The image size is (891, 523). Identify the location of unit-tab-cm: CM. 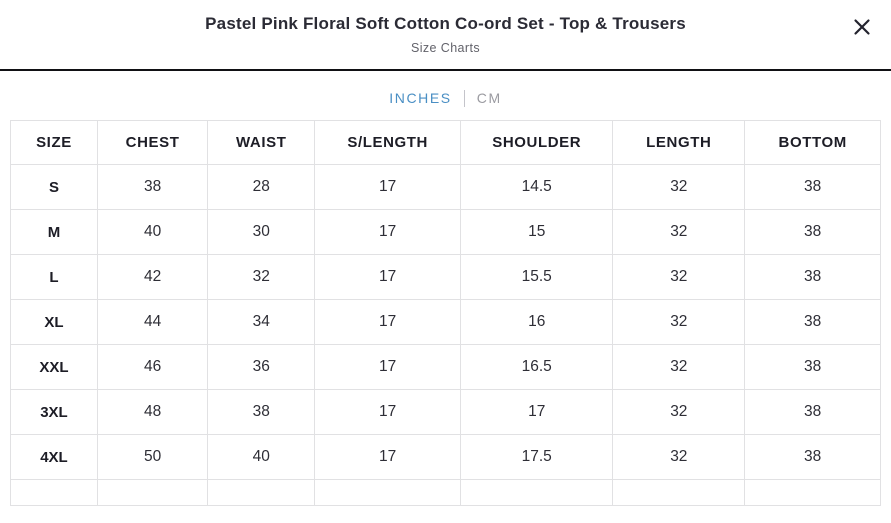
(489, 98).